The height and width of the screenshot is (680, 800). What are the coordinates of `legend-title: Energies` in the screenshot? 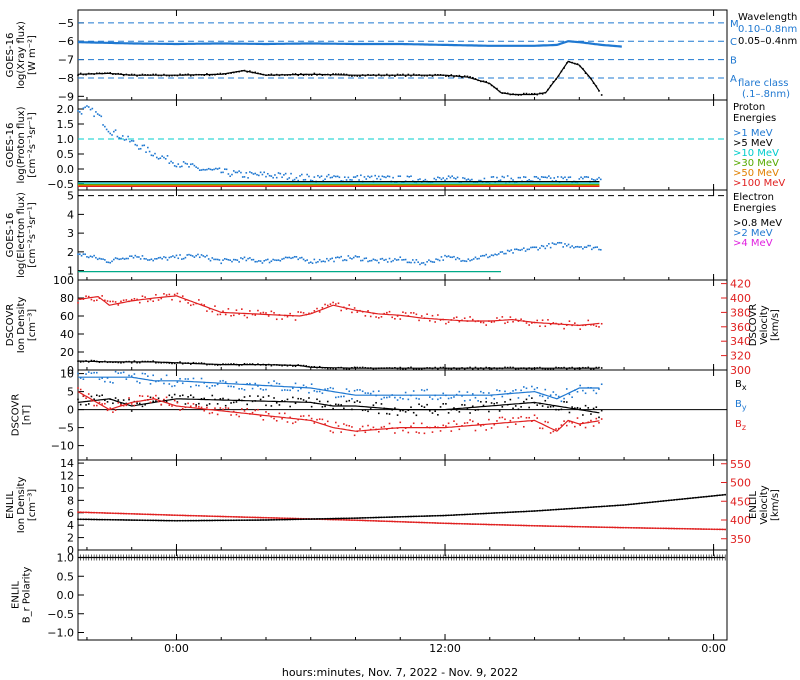 It's located at (754, 208).